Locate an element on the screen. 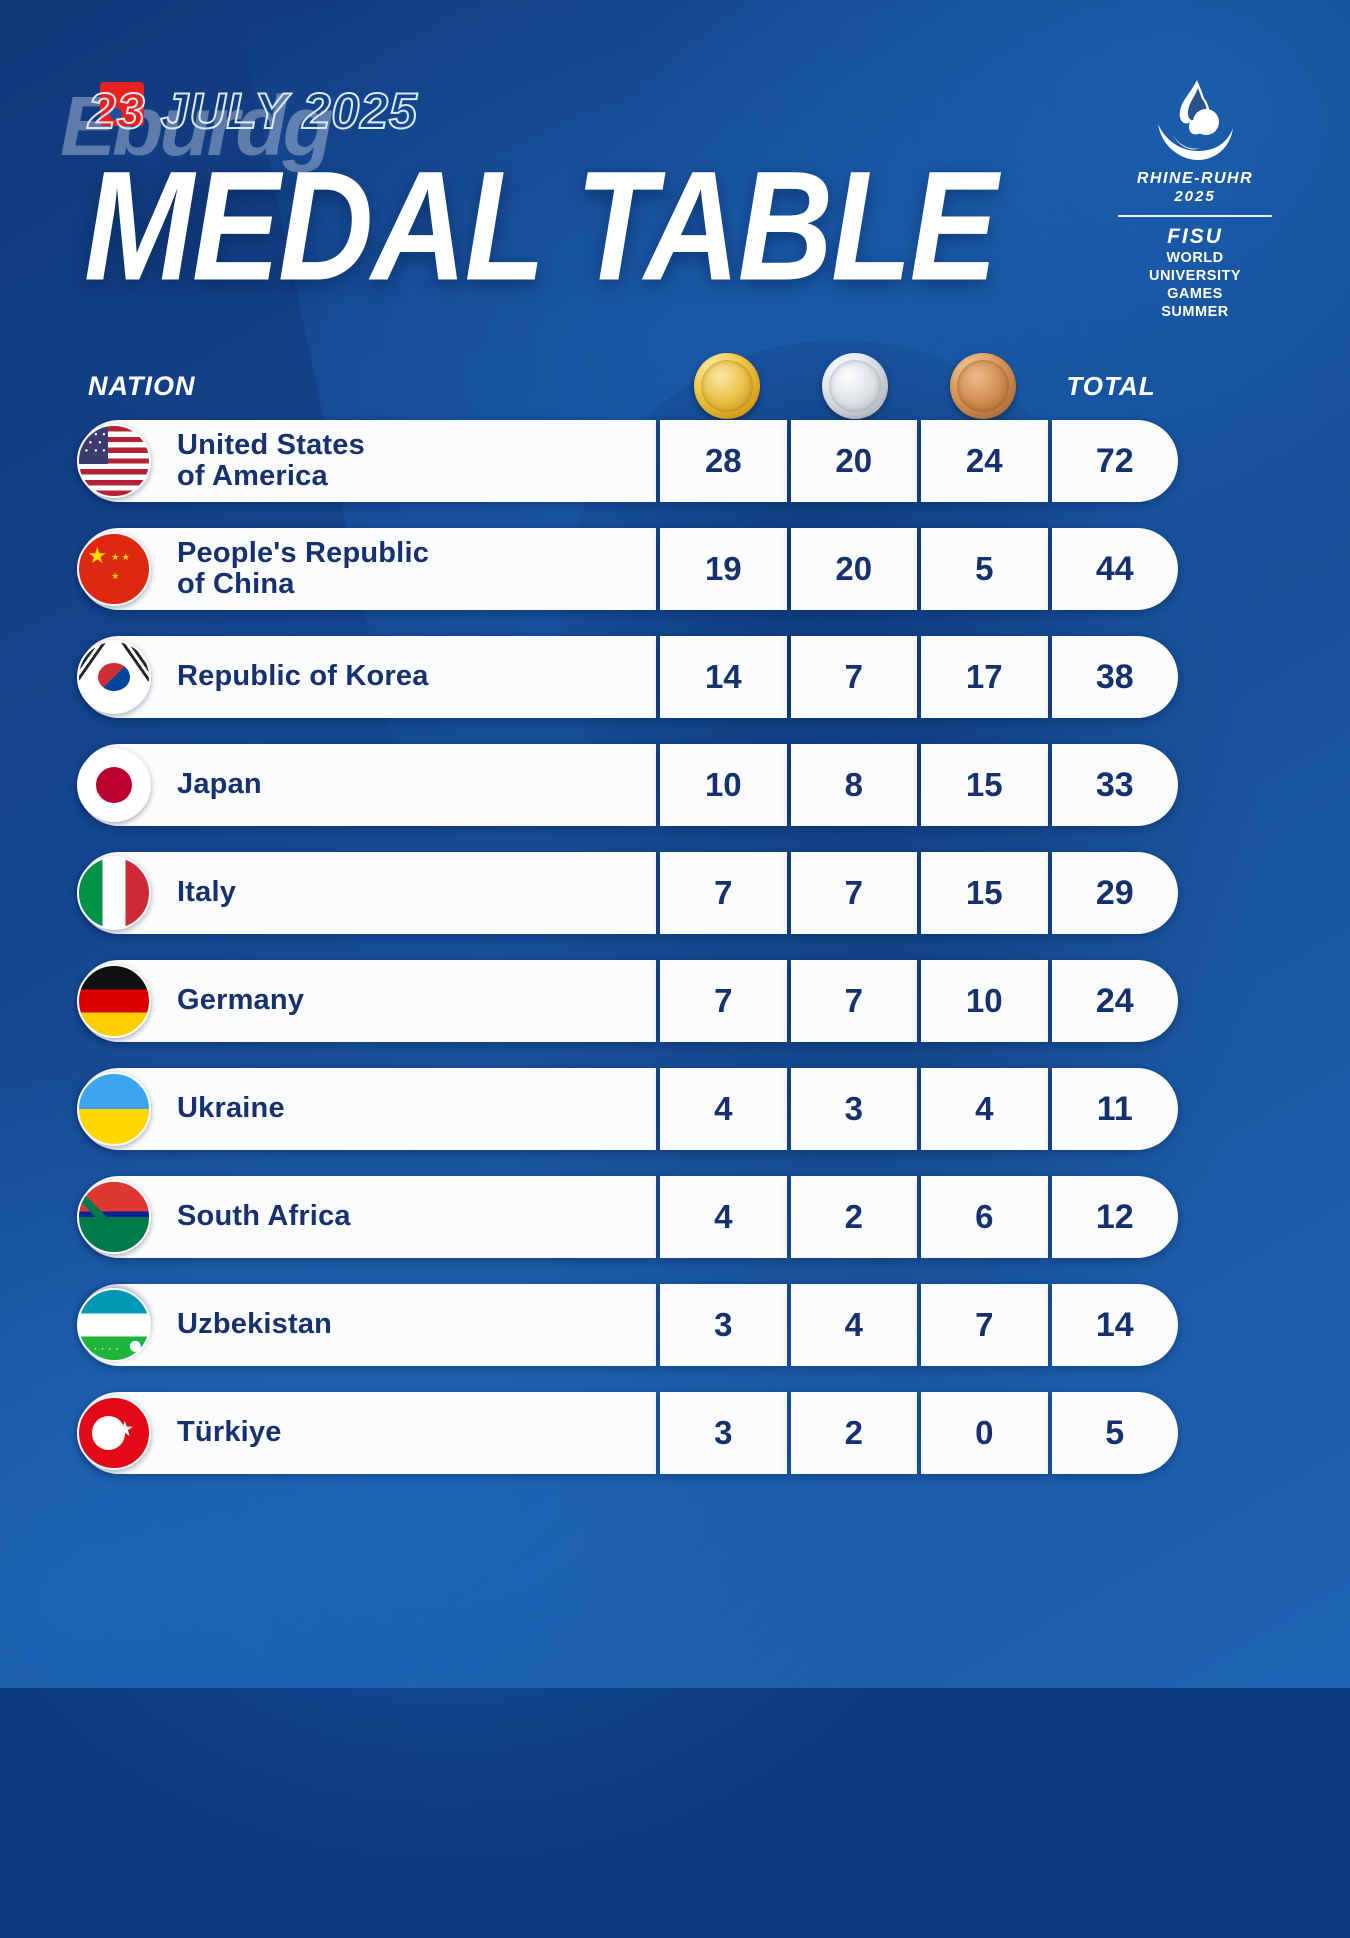  bronze-count-cell: 10 is located at coordinates (984, 1001).